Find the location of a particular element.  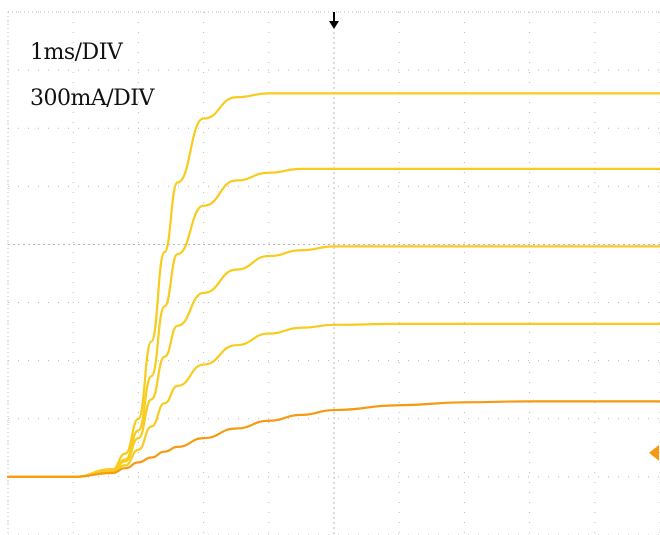

trigger-arrow-icon is located at coordinates (334, 25).